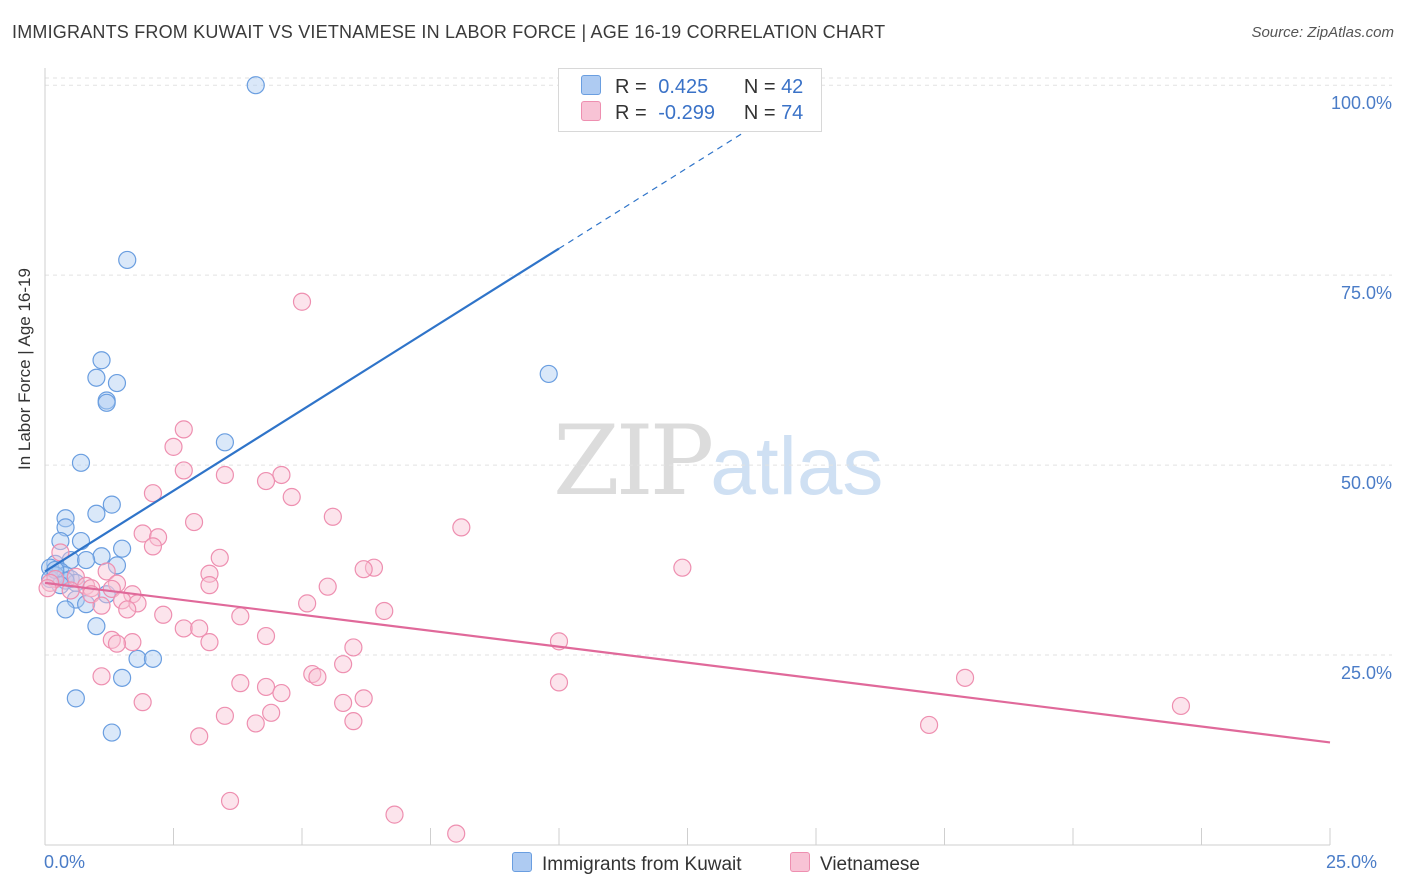  What do you see at coordinates (792, 87) in the screenshot?
I see `legend-n-value-kuwait: 42` at bounding box center [792, 87].